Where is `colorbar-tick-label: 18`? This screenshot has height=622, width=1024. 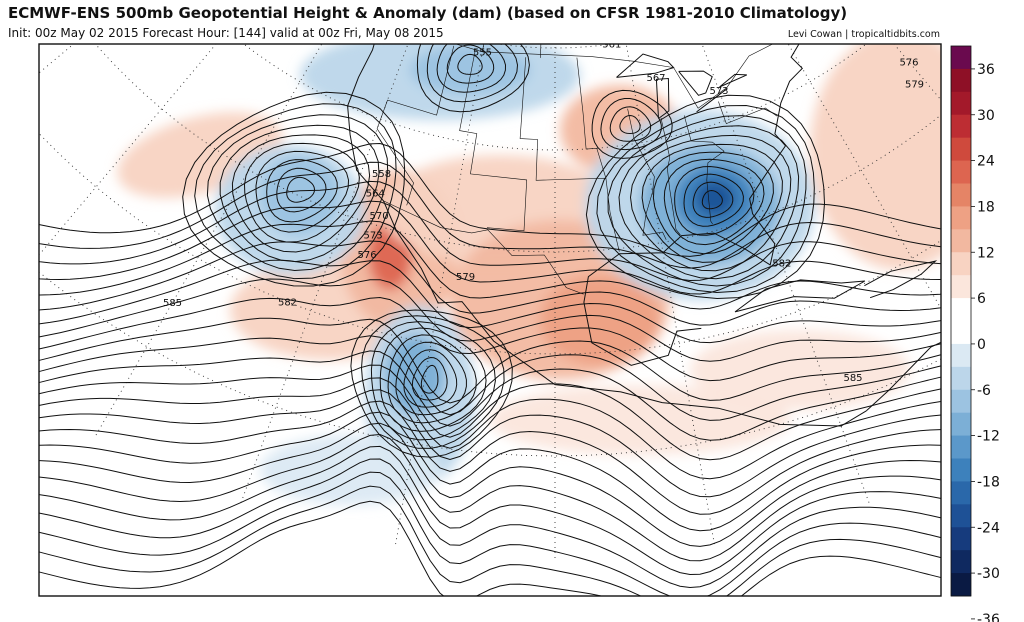
colorbar-tick-label: 18 is located at coordinates (986, 207).